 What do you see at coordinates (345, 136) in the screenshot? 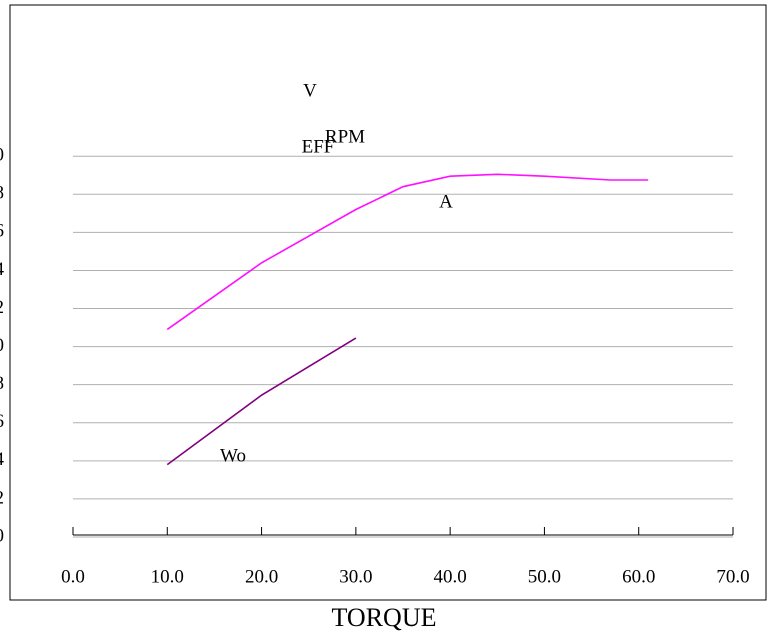
I see `series-label: RPM` at bounding box center [345, 136].